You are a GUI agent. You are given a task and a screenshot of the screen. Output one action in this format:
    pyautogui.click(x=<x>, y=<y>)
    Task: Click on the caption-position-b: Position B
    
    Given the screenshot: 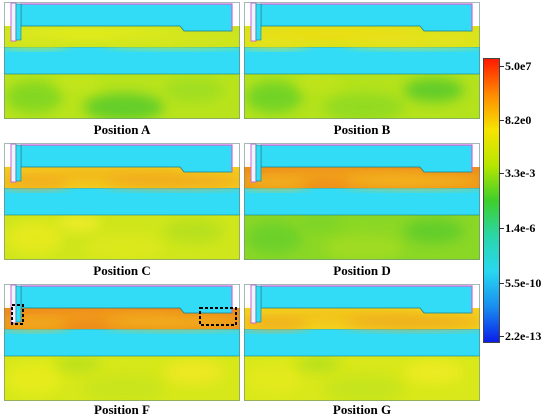 What is the action you would take?
    pyautogui.click(x=362, y=129)
    